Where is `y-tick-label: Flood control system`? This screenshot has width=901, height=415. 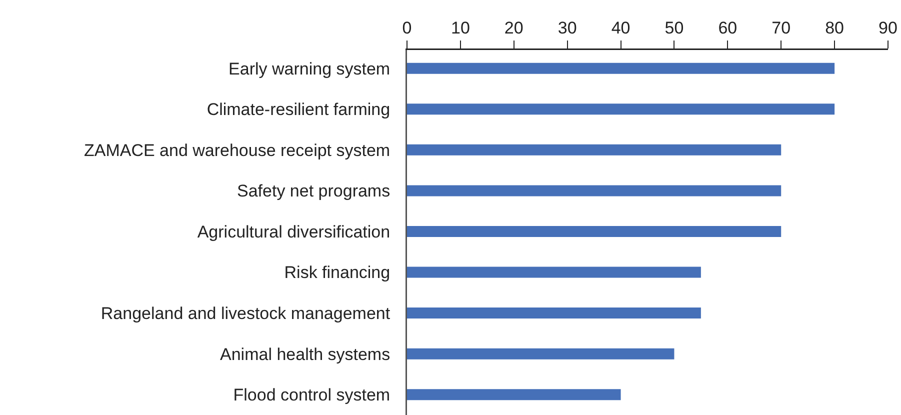 y-tick-label: Flood control system is located at coordinates (311, 395).